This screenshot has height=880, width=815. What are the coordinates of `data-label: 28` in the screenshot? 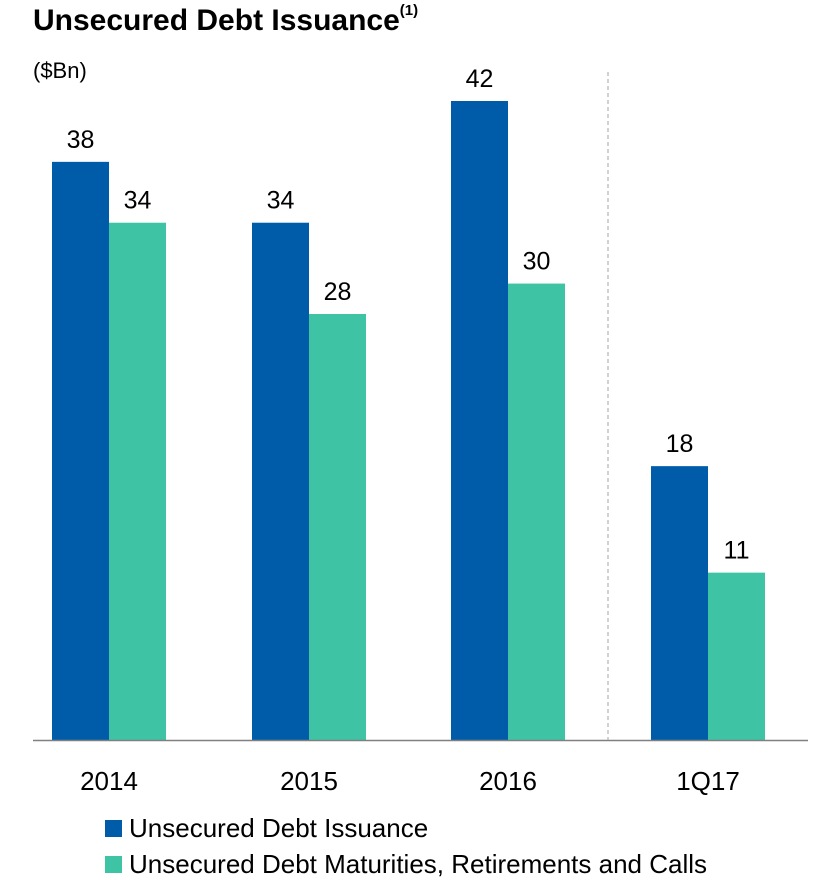 It's located at (338, 292).